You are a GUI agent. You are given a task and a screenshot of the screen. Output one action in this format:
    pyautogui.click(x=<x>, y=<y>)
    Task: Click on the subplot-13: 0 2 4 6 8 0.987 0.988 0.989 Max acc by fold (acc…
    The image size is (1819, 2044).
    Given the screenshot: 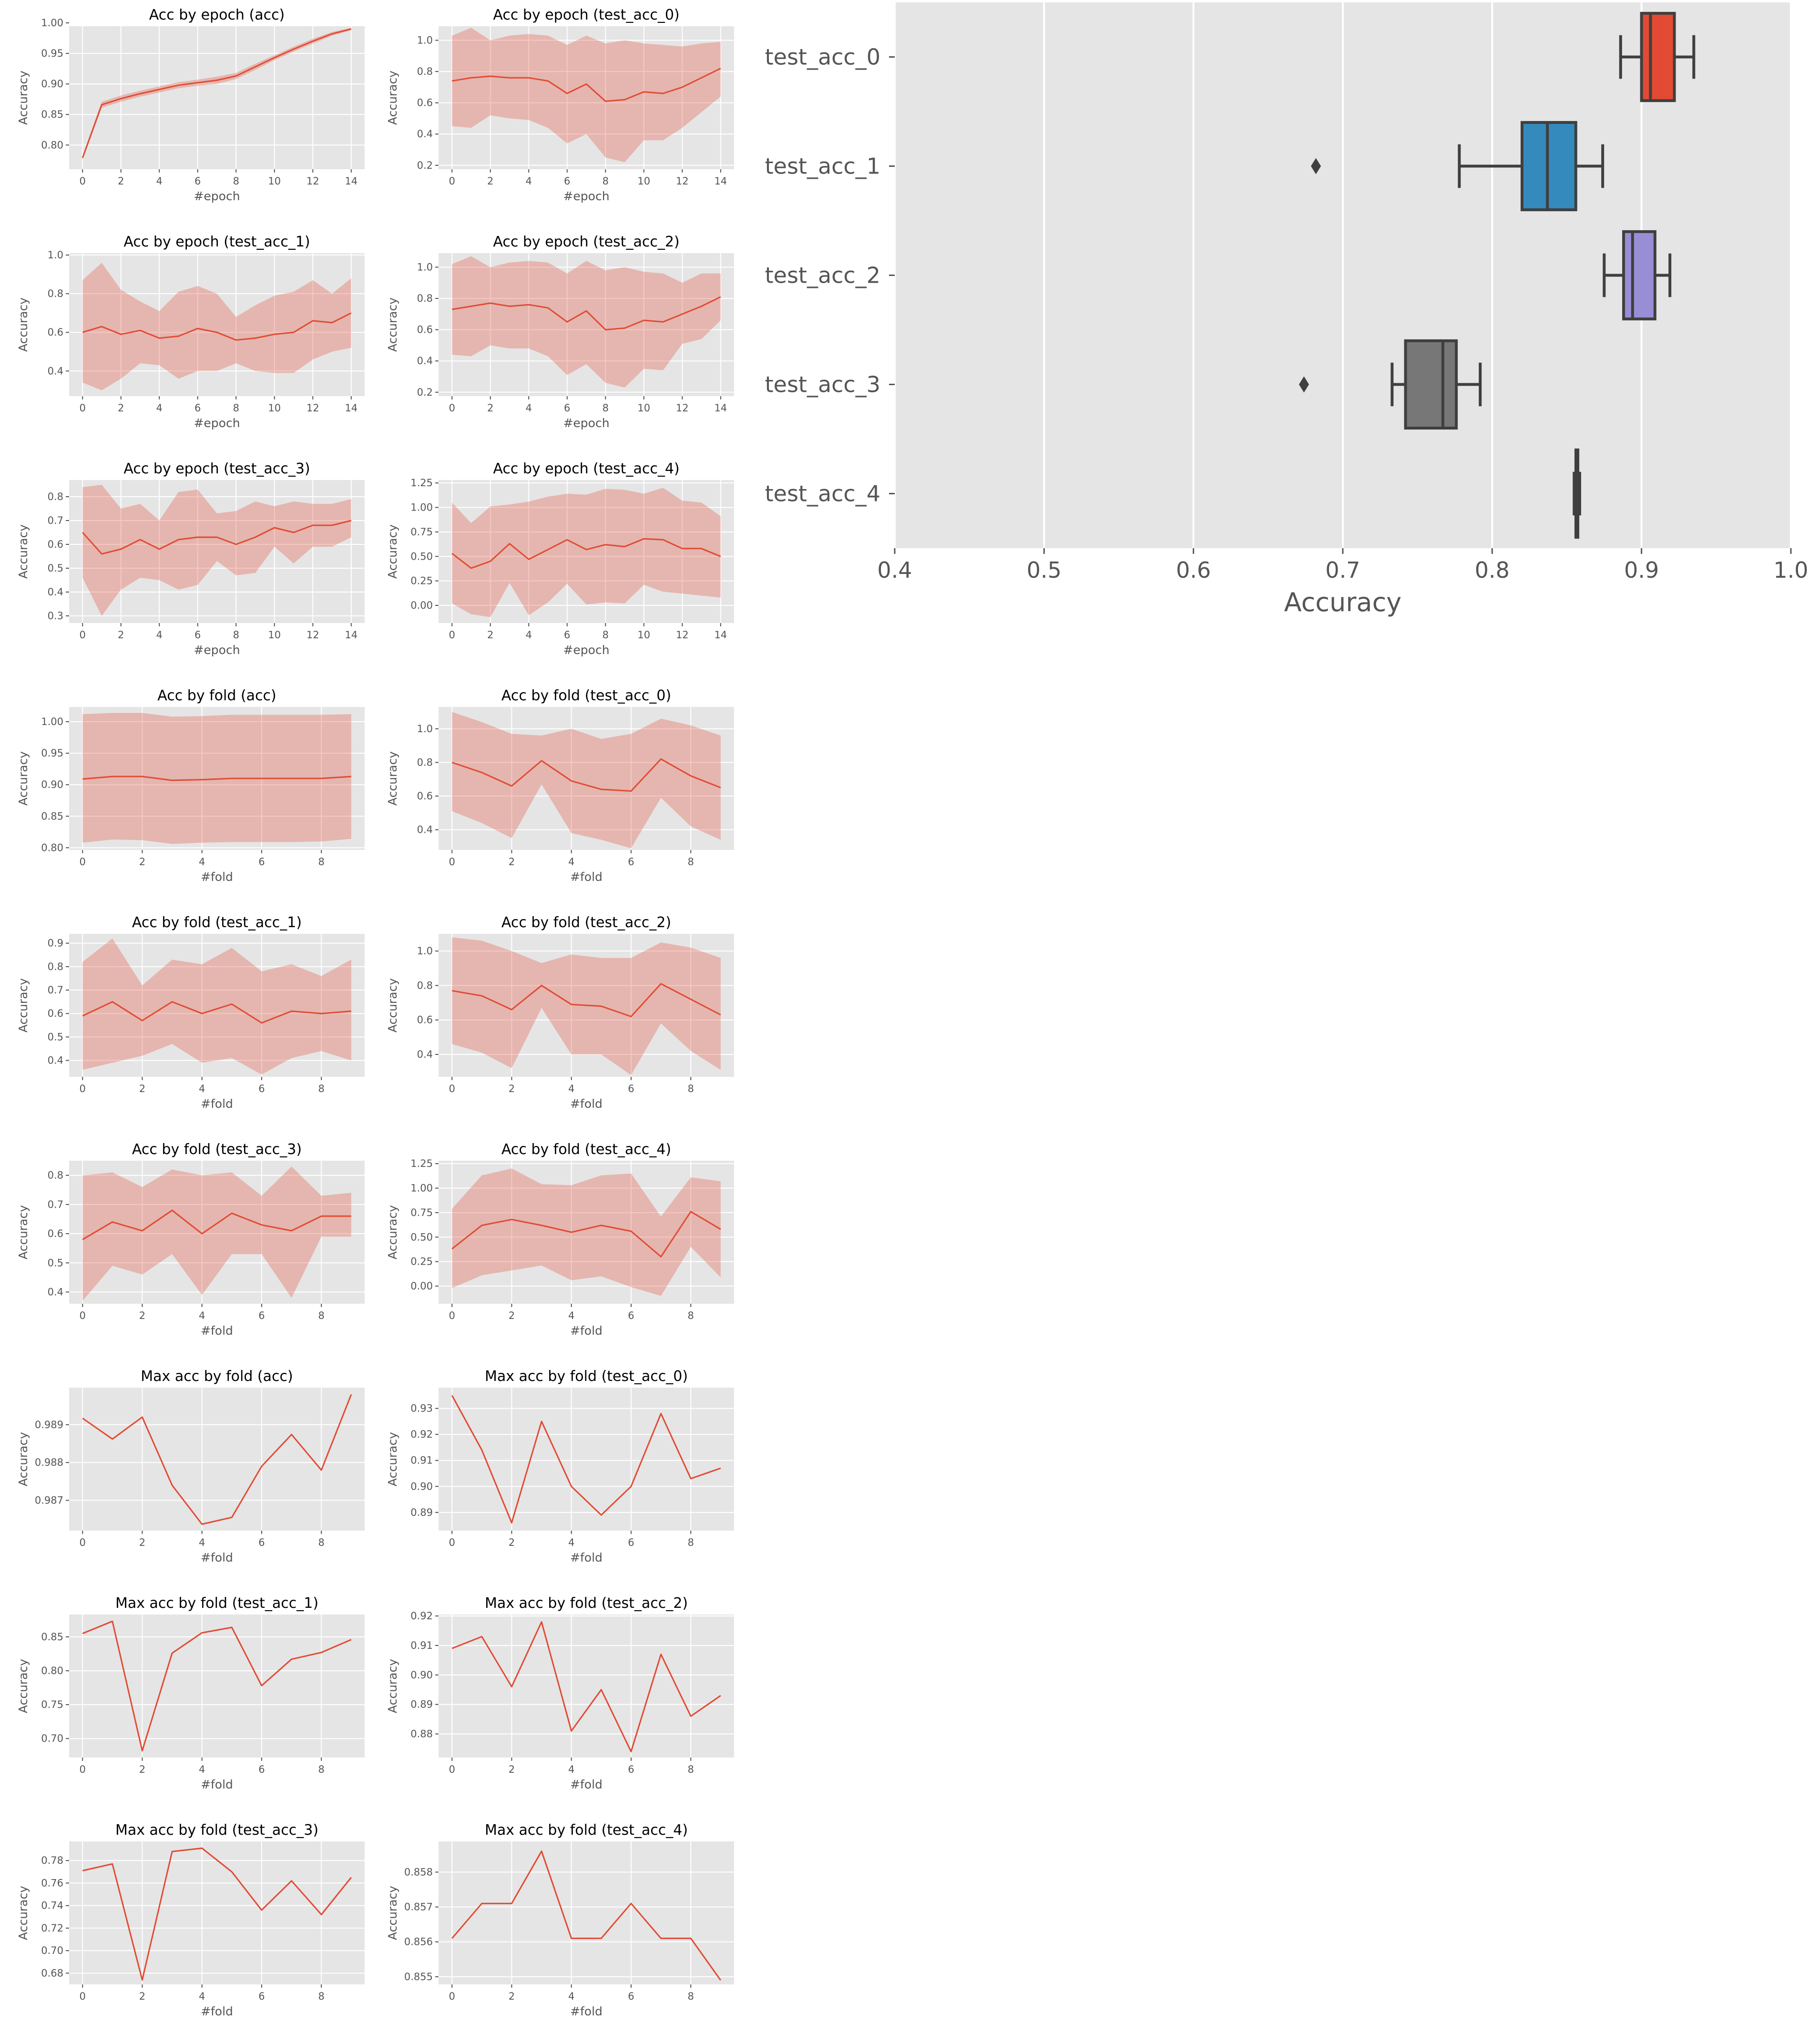 What is the action you would take?
    pyautogui.click(x=191, y=1466)
    